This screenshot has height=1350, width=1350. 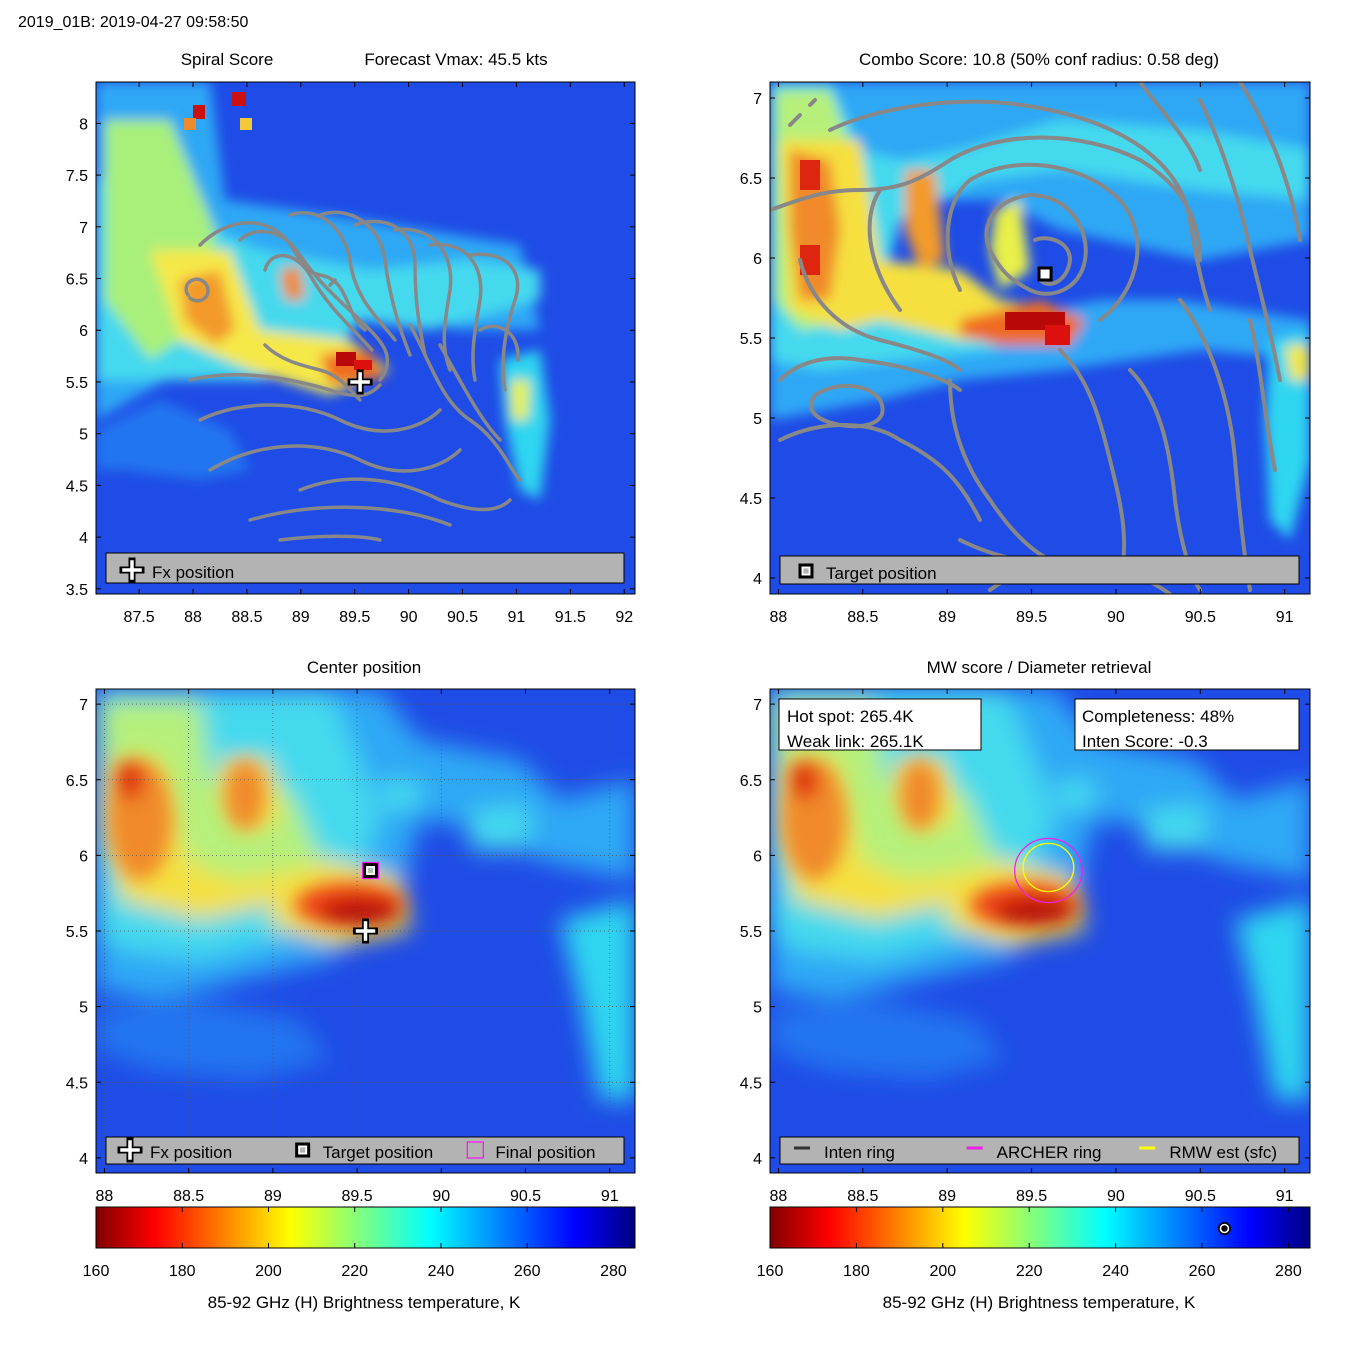 I want to click on panel3-gridlines, so click(x=365, y=931).